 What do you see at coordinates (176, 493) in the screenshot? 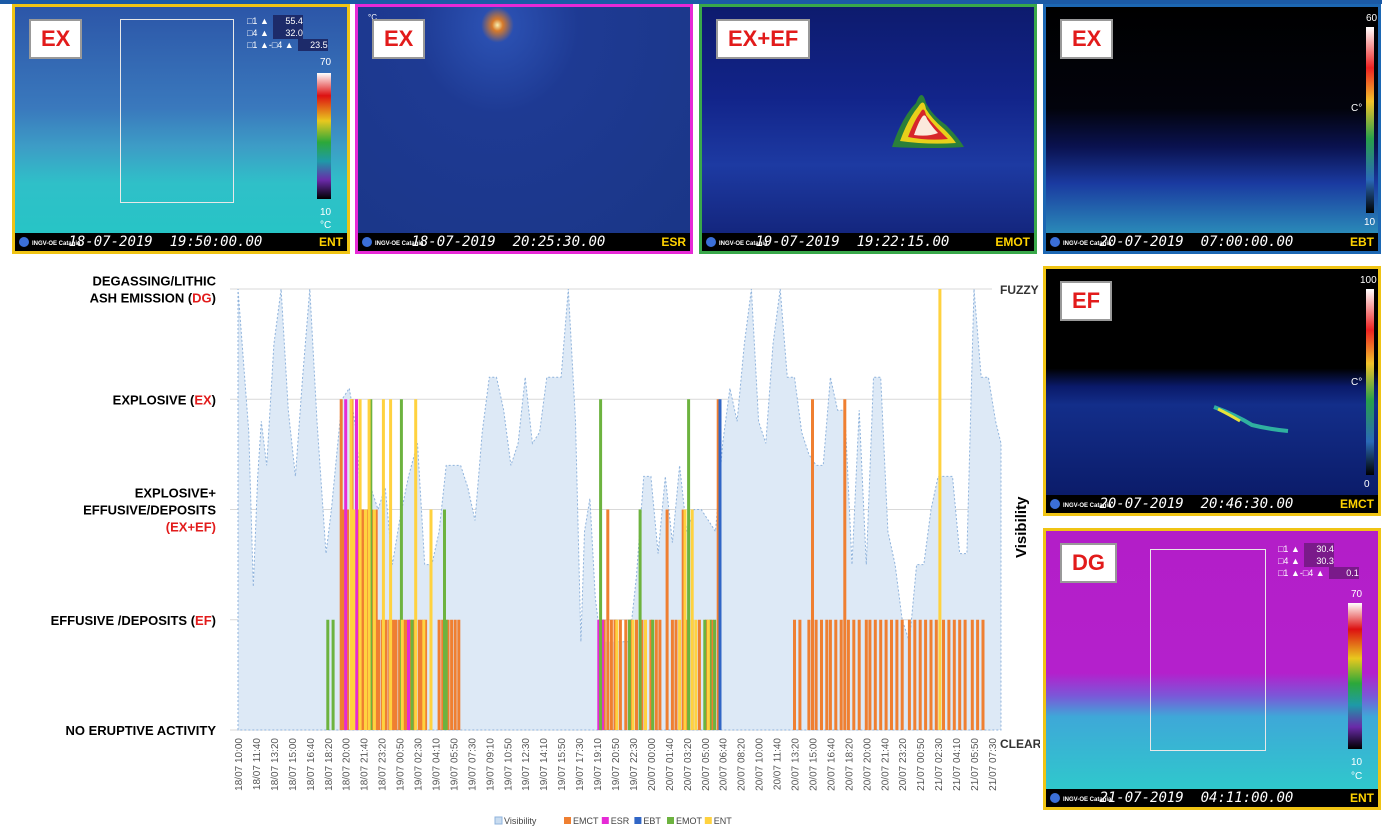
I see `y-axis-label: EXPLOSIVE+` at bounding box center [176, 493].